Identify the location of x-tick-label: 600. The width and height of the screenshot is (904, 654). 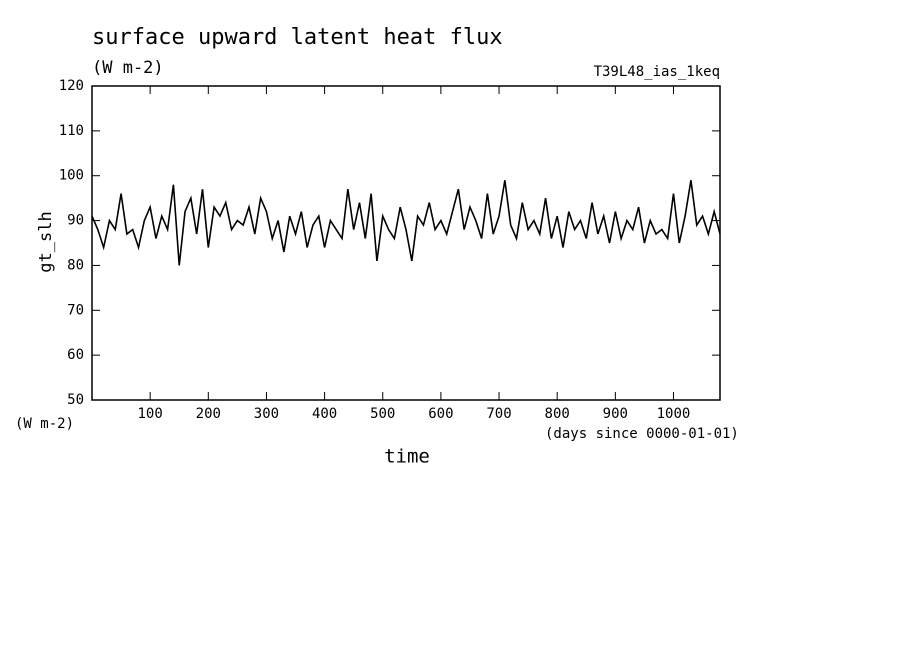
(440, 414).